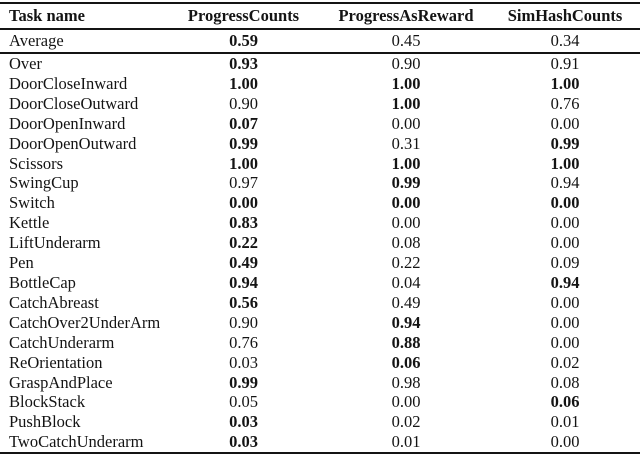 The height and width of the screenshot is (461, 640). Describe the element at coordinates (320, 323) in the screenshot. I see `table-row: CatchOver2UnderArm 0.90 0.94 0.00` at that location.